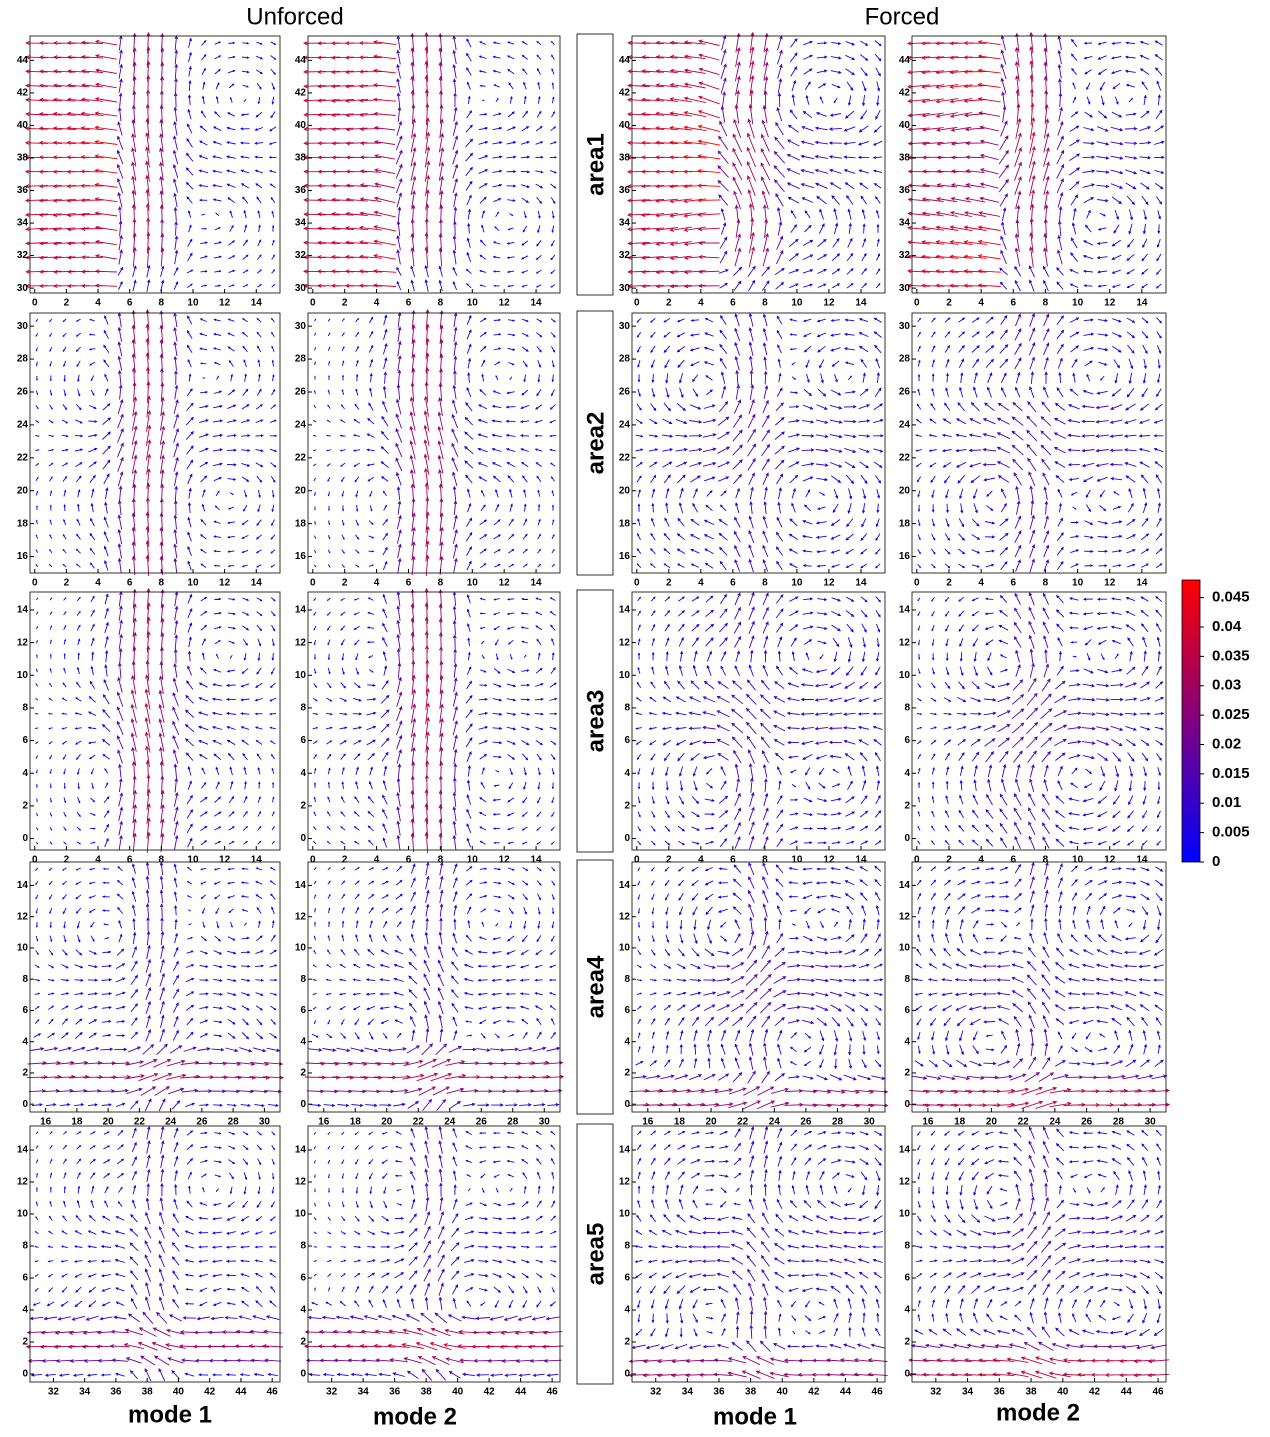 This screenshot has width=1270, height=1437. What do you see at coordinates (257, 860) in the screenshot?
I see `x-tick-label: 14` at bounding box center [257, 860].